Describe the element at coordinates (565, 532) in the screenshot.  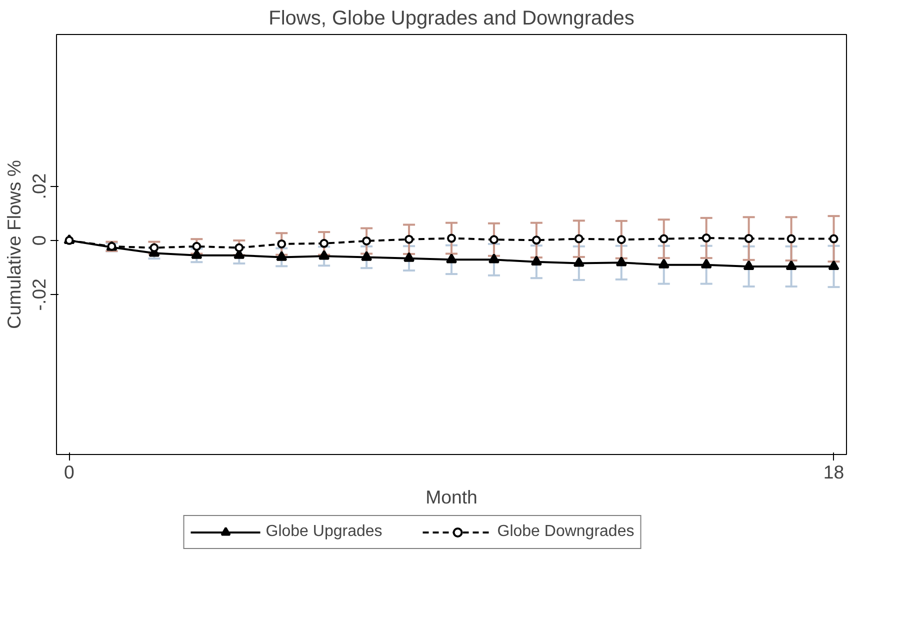
I see `legend-label: Globe Downgrades` at that location.